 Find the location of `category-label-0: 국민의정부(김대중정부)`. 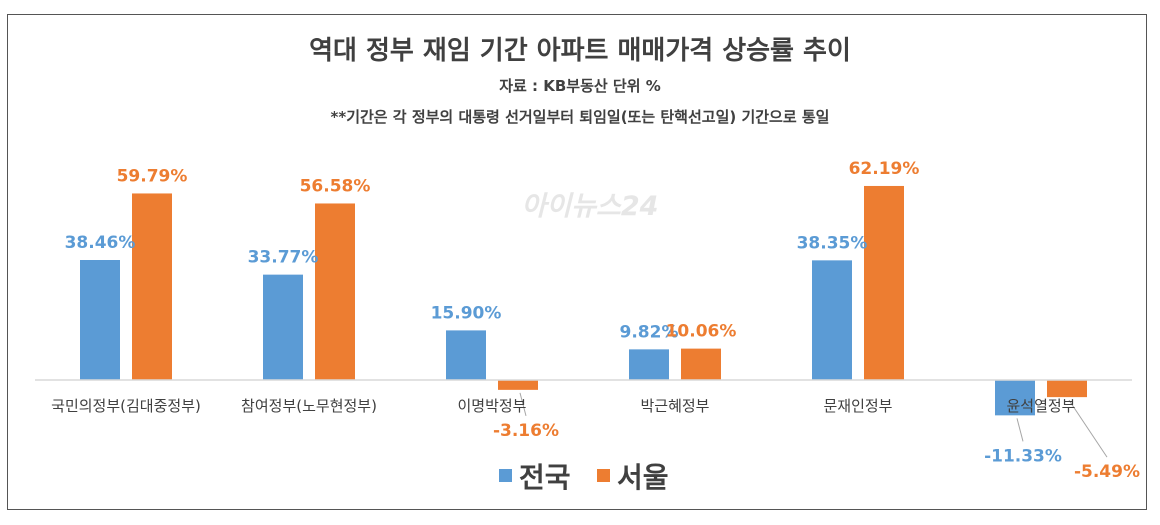

category-label-0: 국민의정부(김대중정부) is located at coordinates (126, 406).